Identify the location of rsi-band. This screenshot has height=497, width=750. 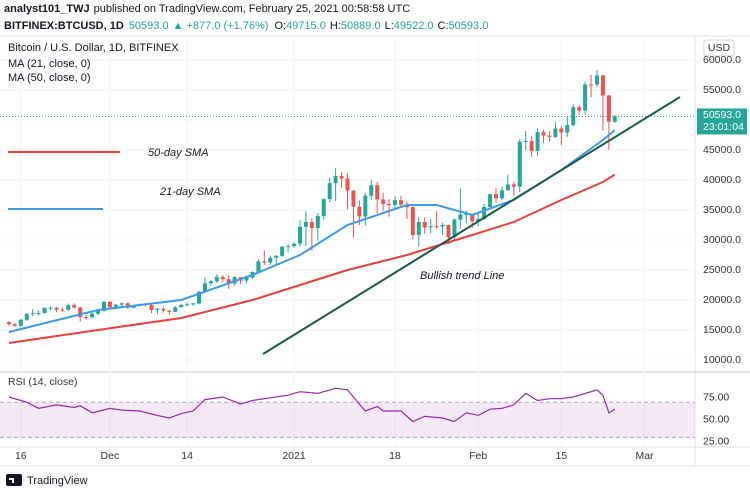
(347, 420).